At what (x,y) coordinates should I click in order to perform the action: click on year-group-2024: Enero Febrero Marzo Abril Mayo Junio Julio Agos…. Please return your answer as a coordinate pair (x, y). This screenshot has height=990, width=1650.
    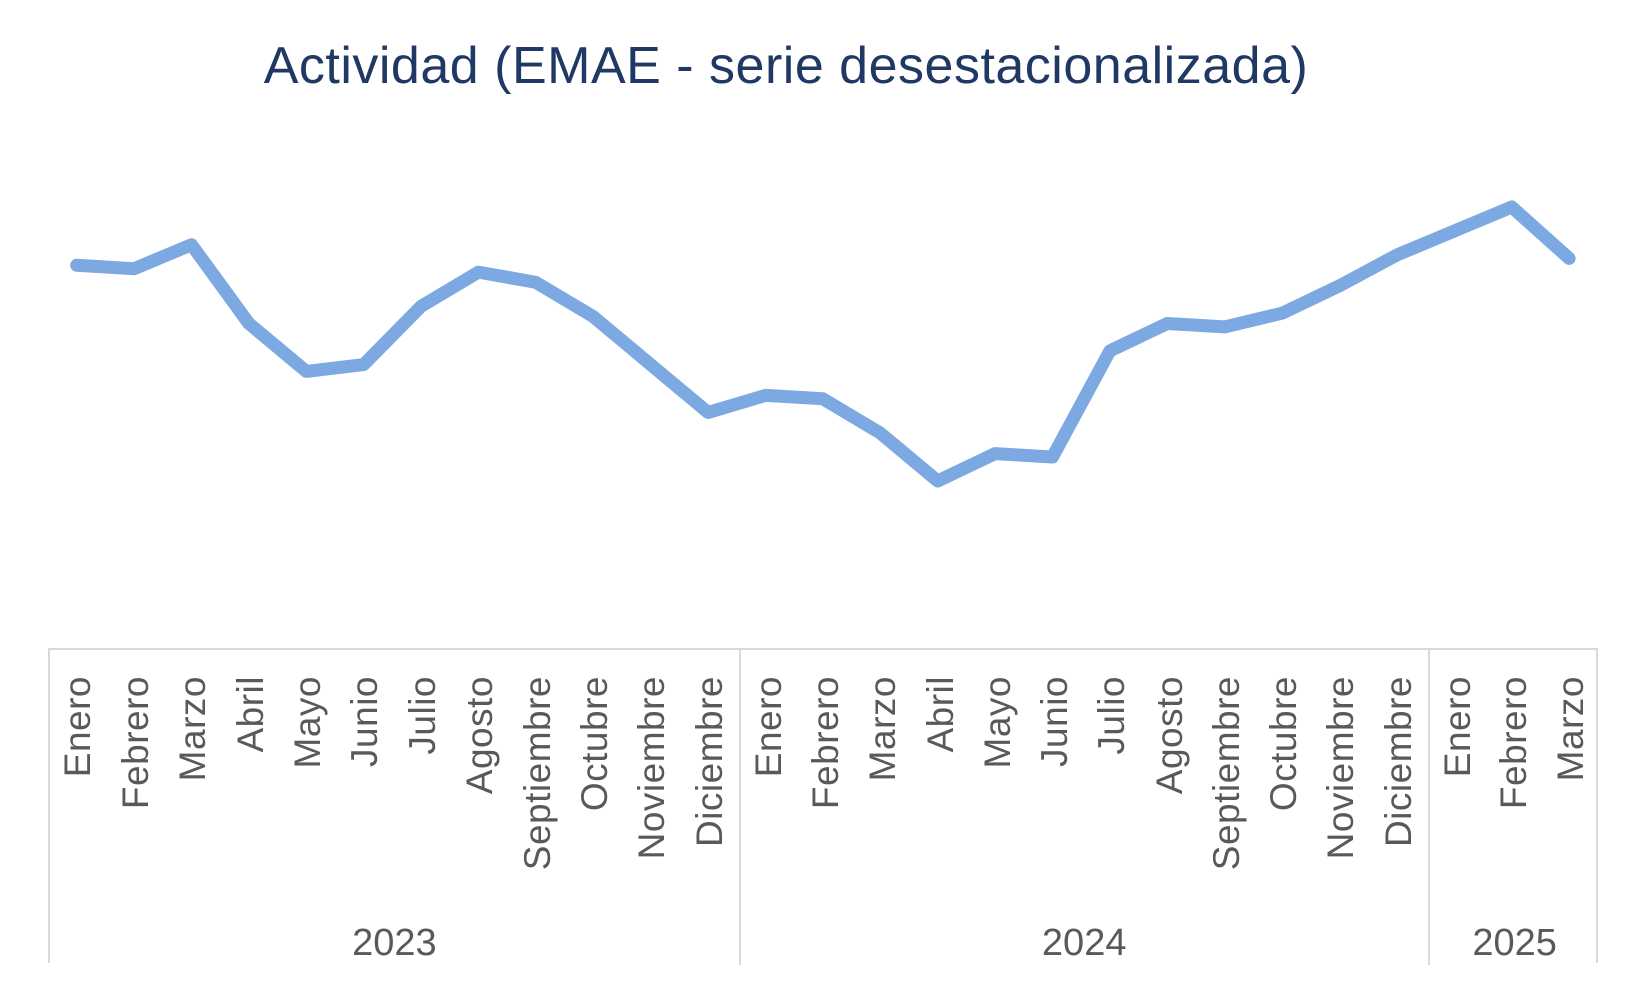
    Looking at the image, I should click on (1083, 807).